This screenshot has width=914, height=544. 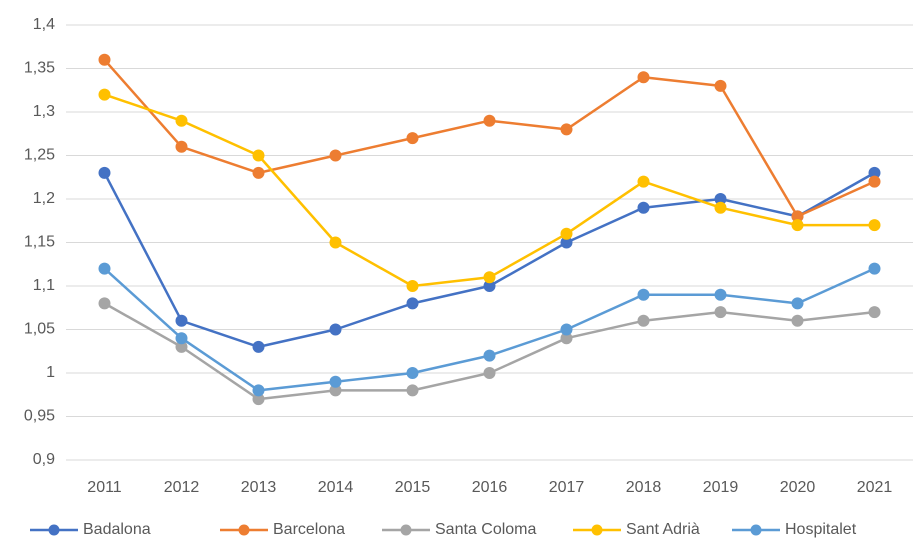 I want to click on y-tick-label: 1,4, so click(x=44, y=24).